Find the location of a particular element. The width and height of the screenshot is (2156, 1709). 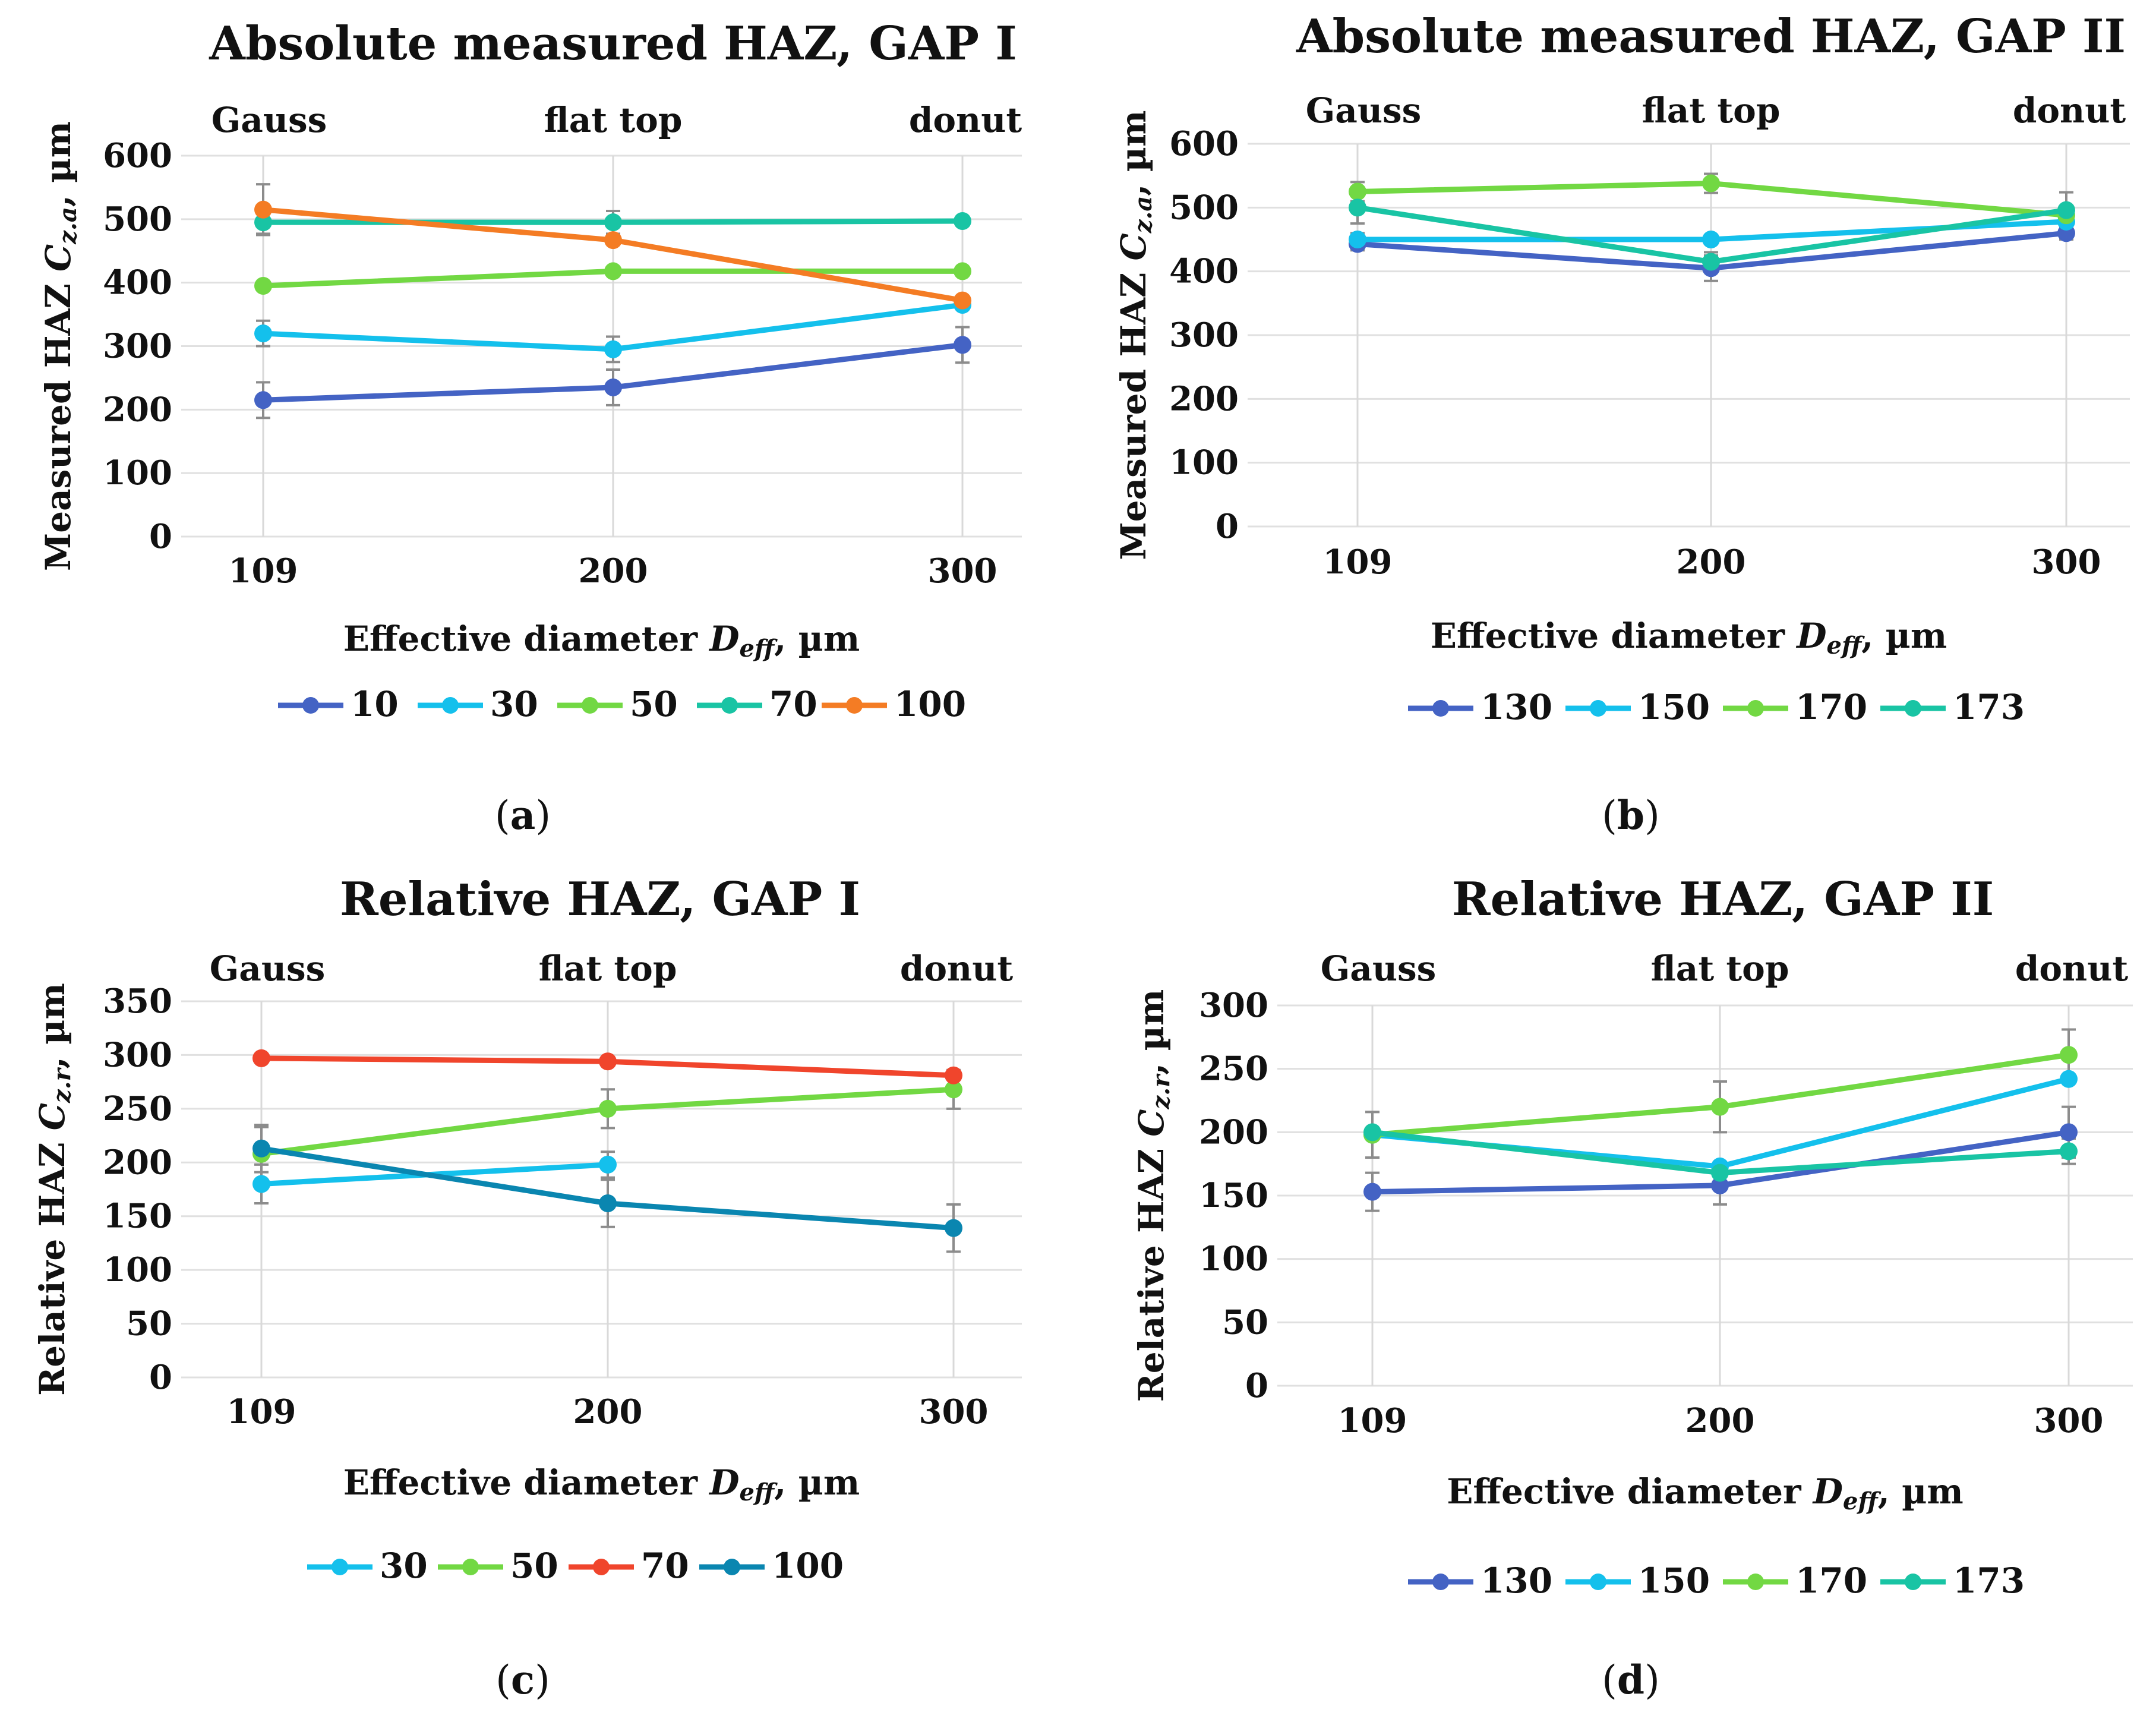

chart-title: Absolute measured HAZ, GAP II is located at coordinates (1711, 37).